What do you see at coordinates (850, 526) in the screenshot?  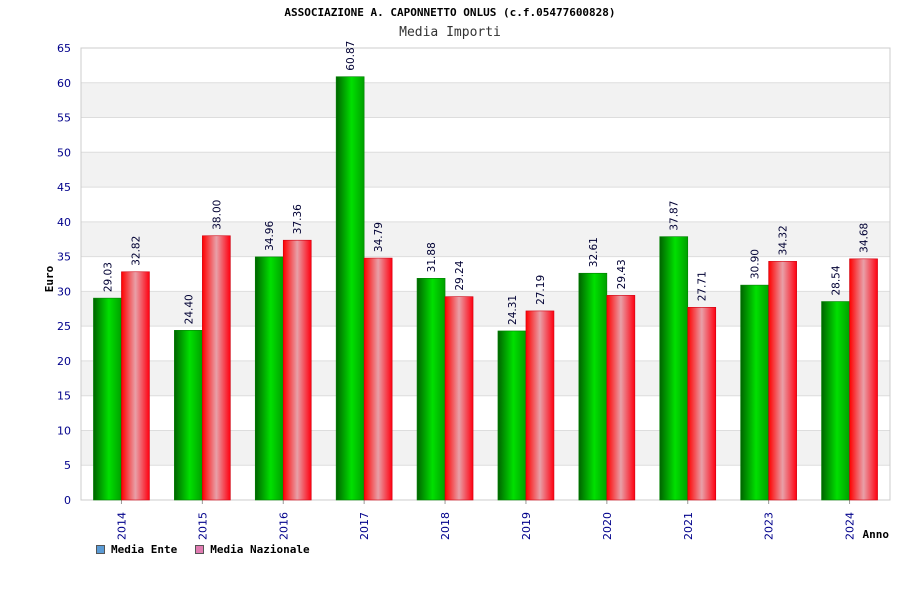 I see `x-tick-label: 2024` at bounding box center [850, 526].